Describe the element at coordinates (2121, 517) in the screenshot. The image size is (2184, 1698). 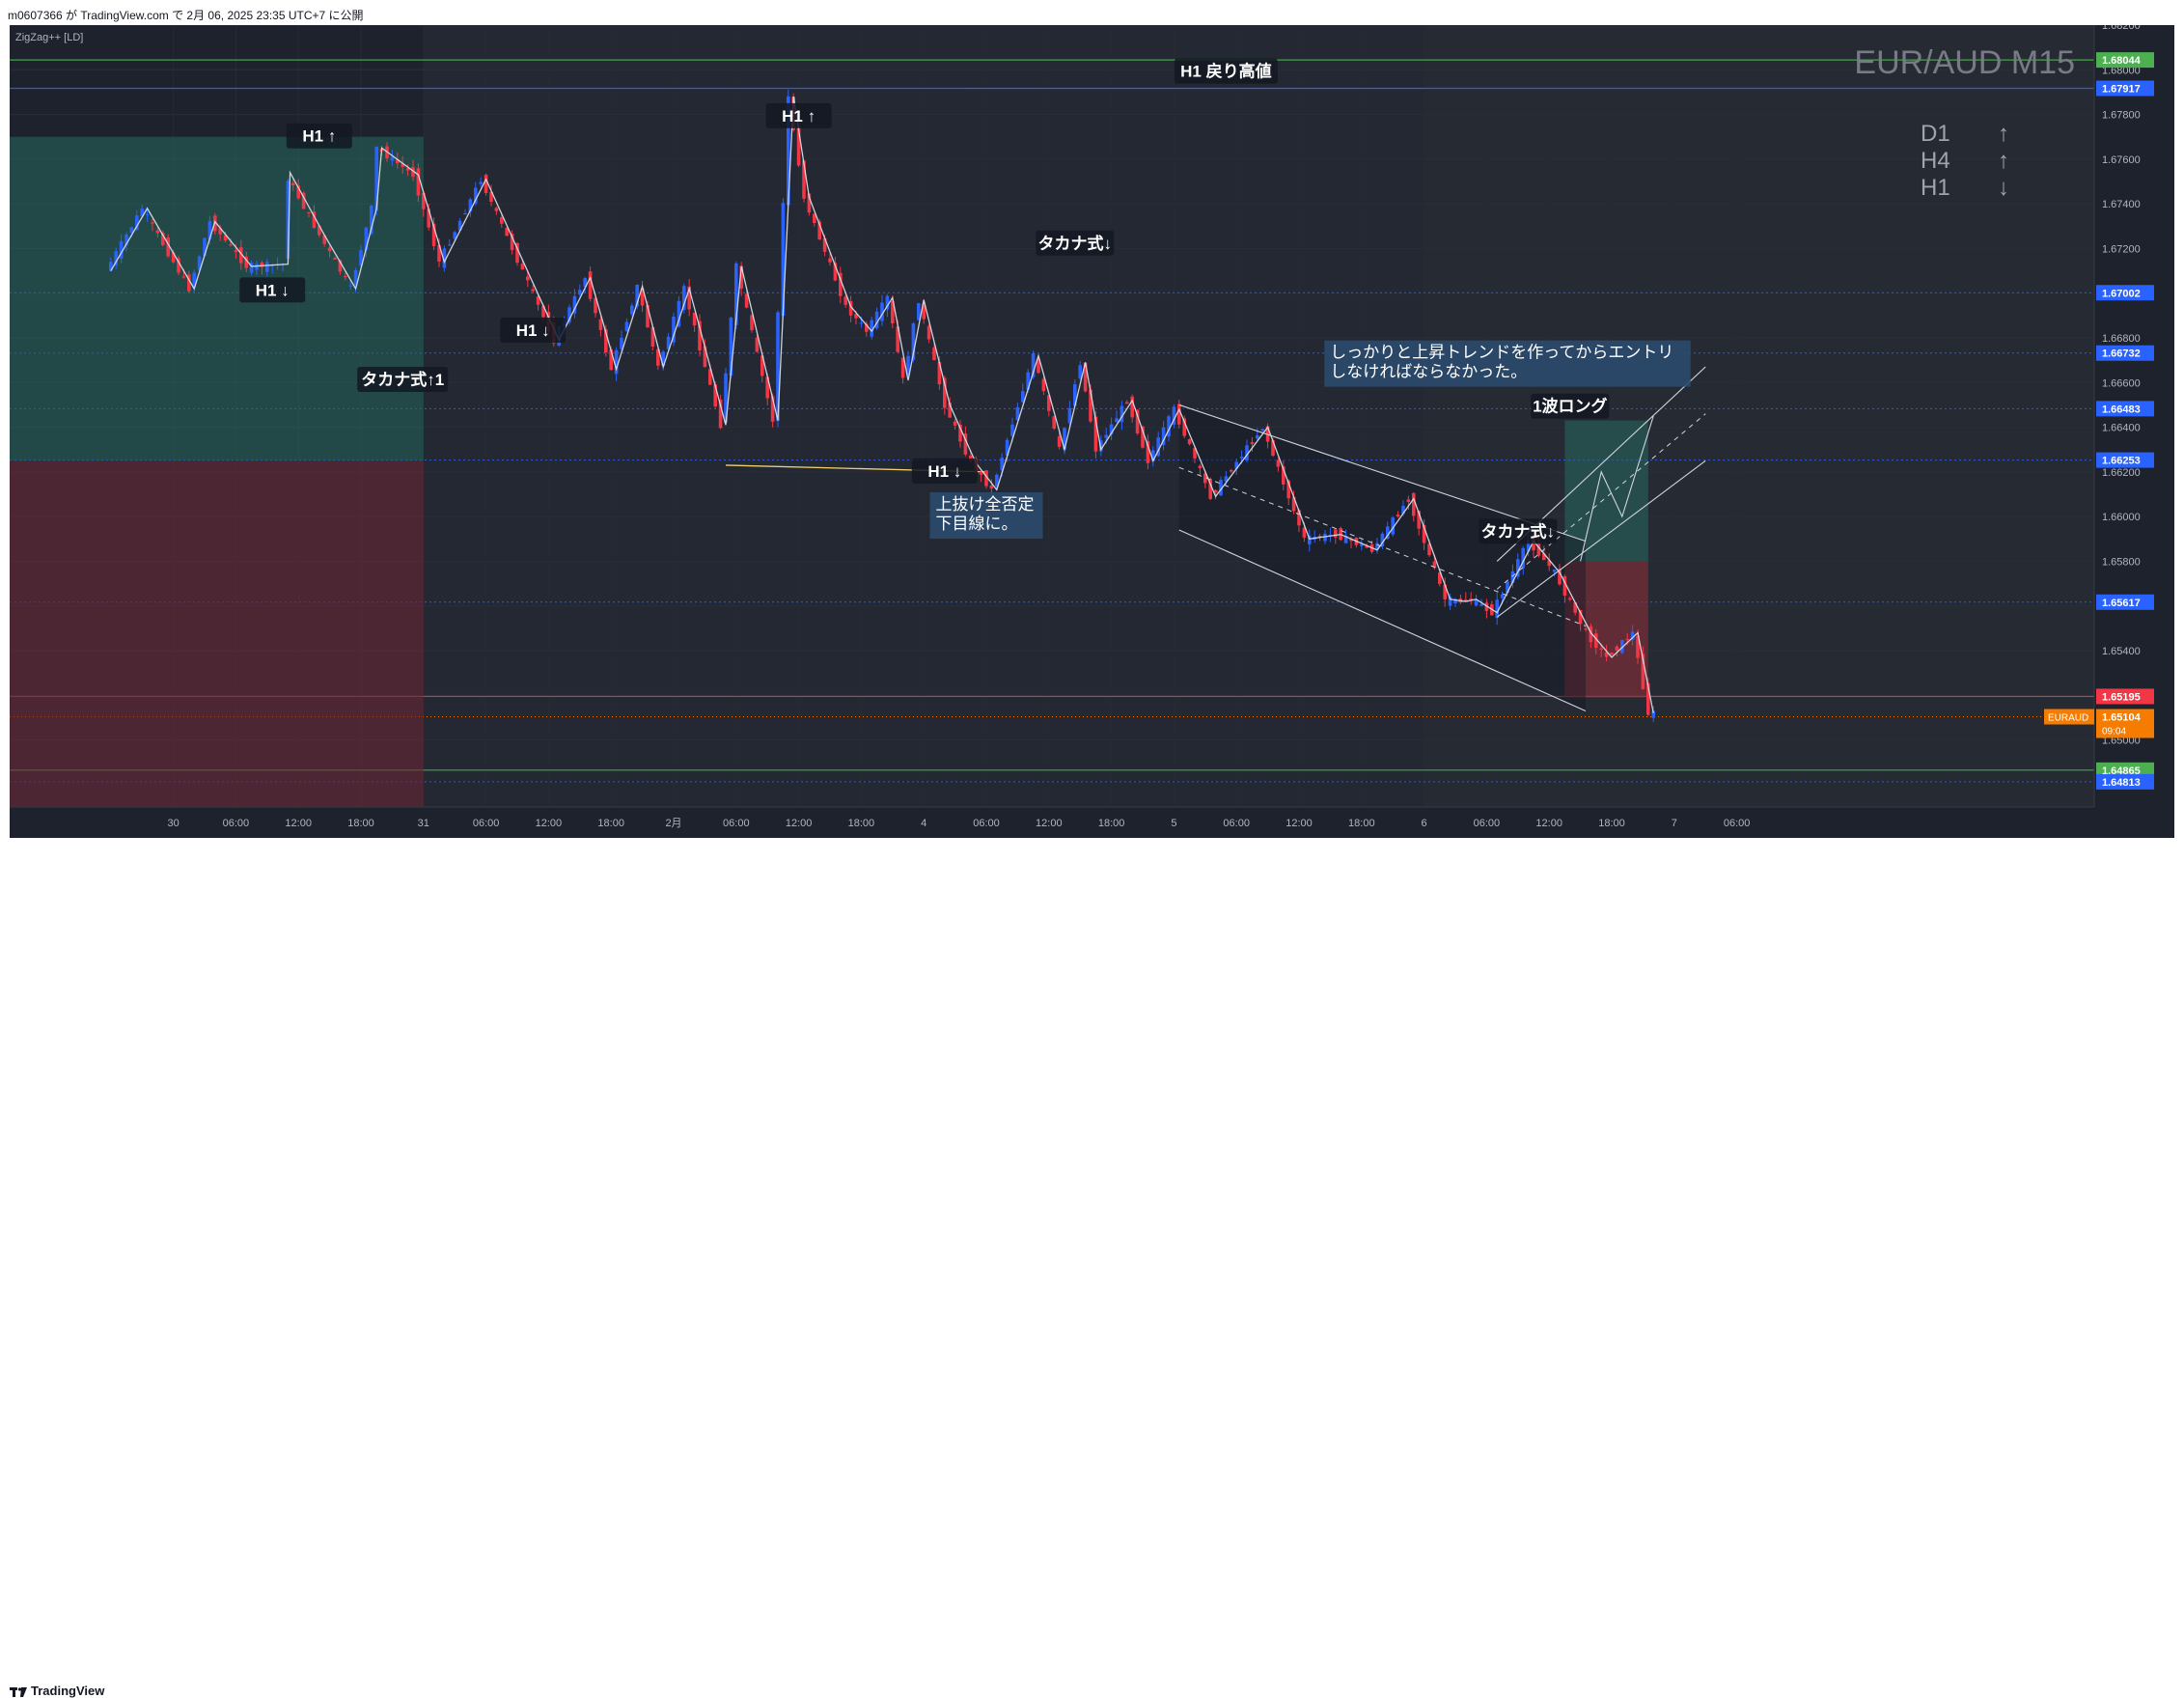
I see `price-tick-label: 1.66000` at that location.